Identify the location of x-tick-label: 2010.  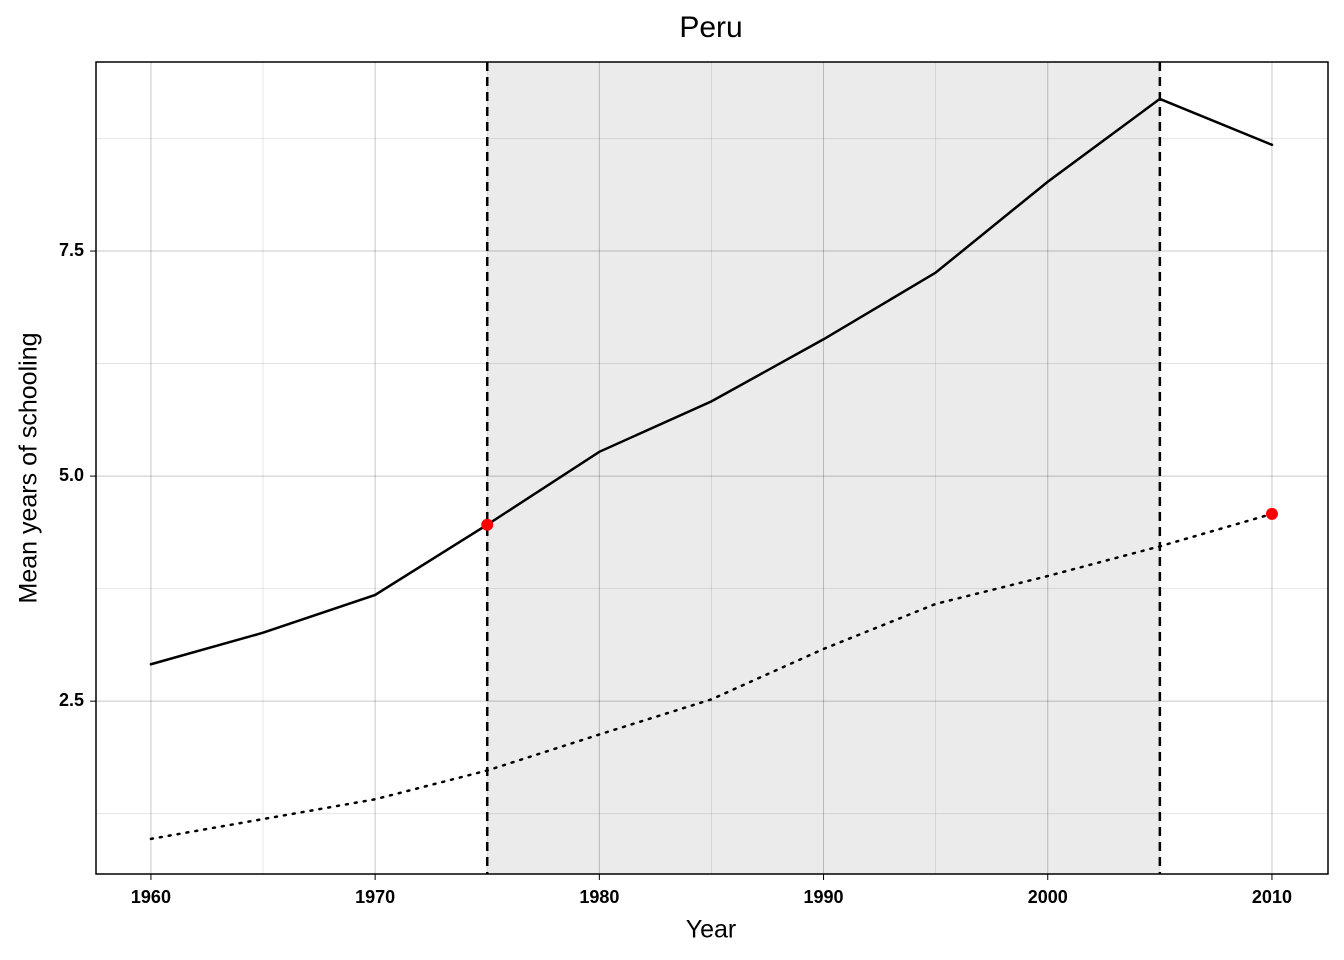
(1272, 897).